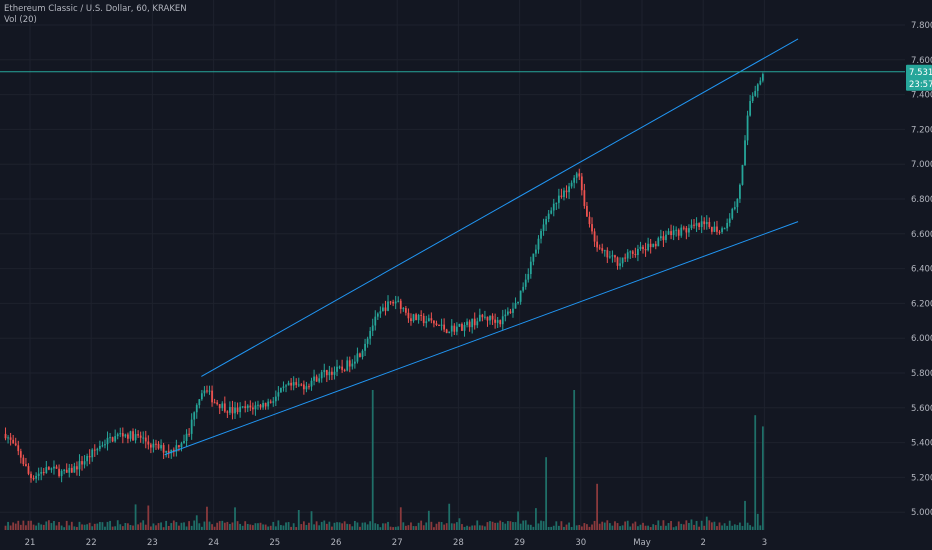  I want to click on price-tick-label: 6.200, so click(921, 304).